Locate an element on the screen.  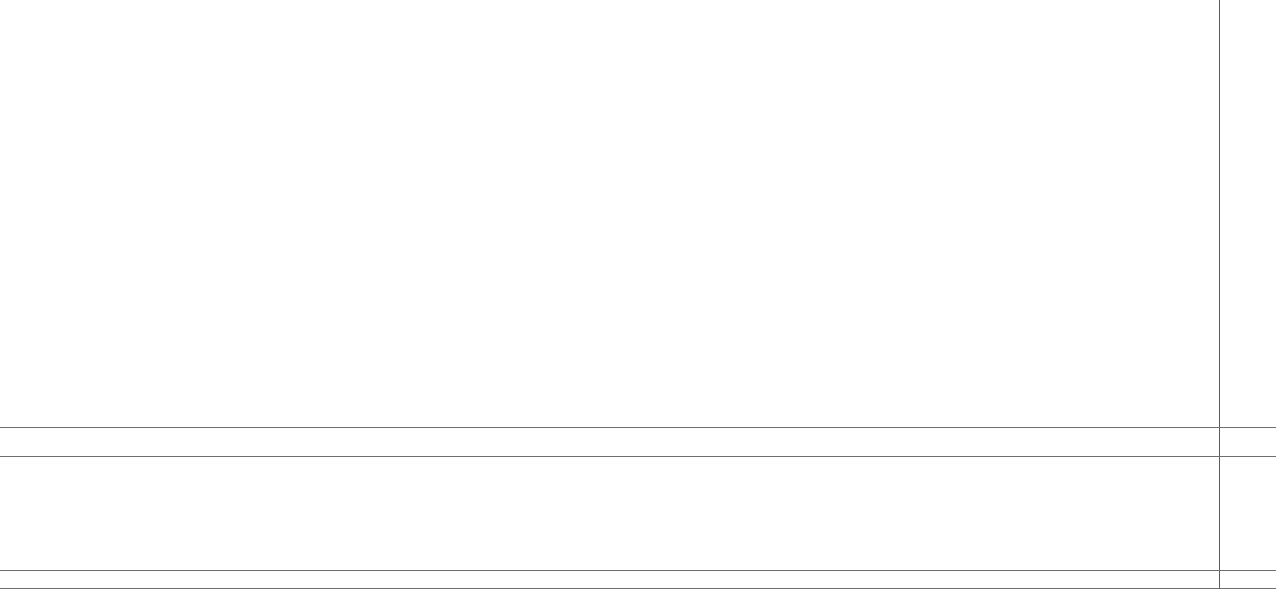
atr-chart is located at coordinates (609, 442).